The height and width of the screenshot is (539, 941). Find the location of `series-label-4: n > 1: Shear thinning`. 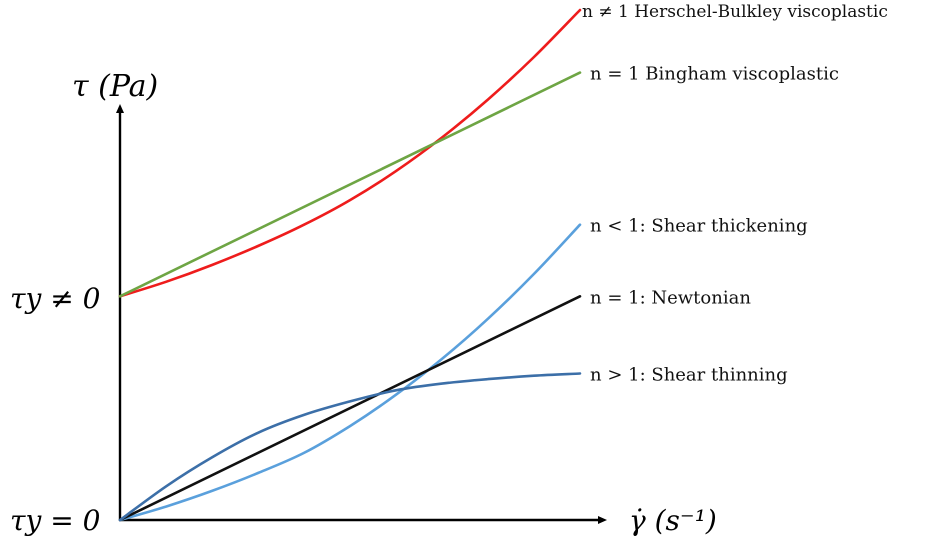

series-label-4: n > 1: Shear thinning is located at coordinates (689, 375).